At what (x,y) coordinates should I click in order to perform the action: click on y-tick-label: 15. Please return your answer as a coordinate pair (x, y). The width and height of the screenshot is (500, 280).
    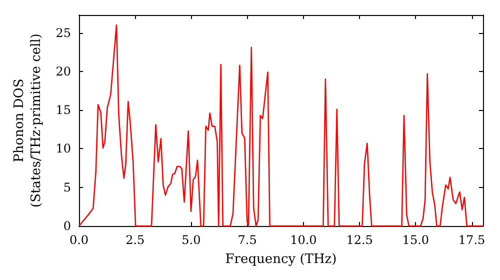
    Looking at the image, I should click on (63, 110).